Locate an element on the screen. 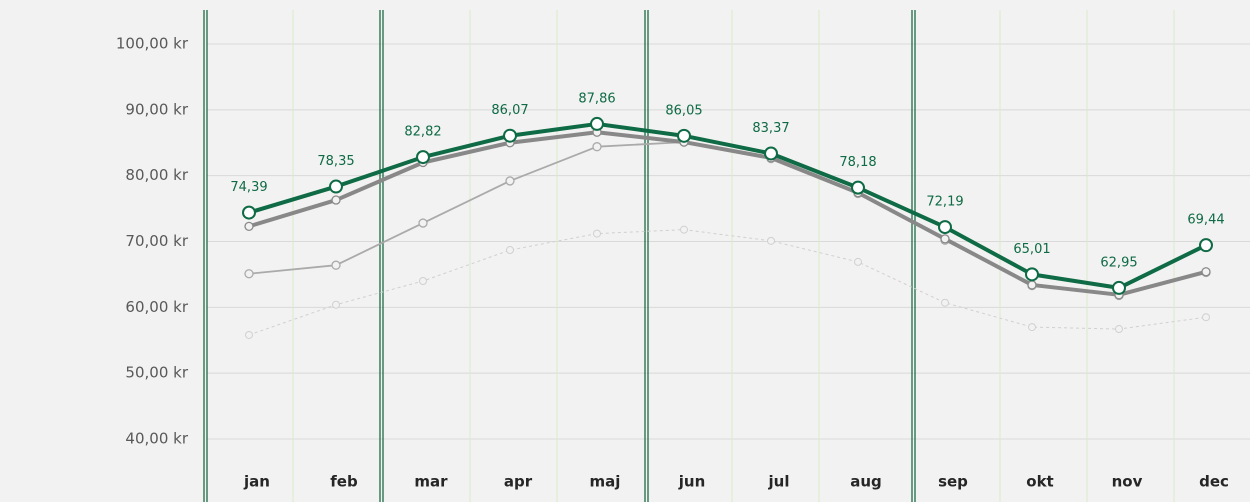 The height and width of the screenshot is (502, 1250). y-tick-label: 60,00 kr is located at coordinates (156, 307).